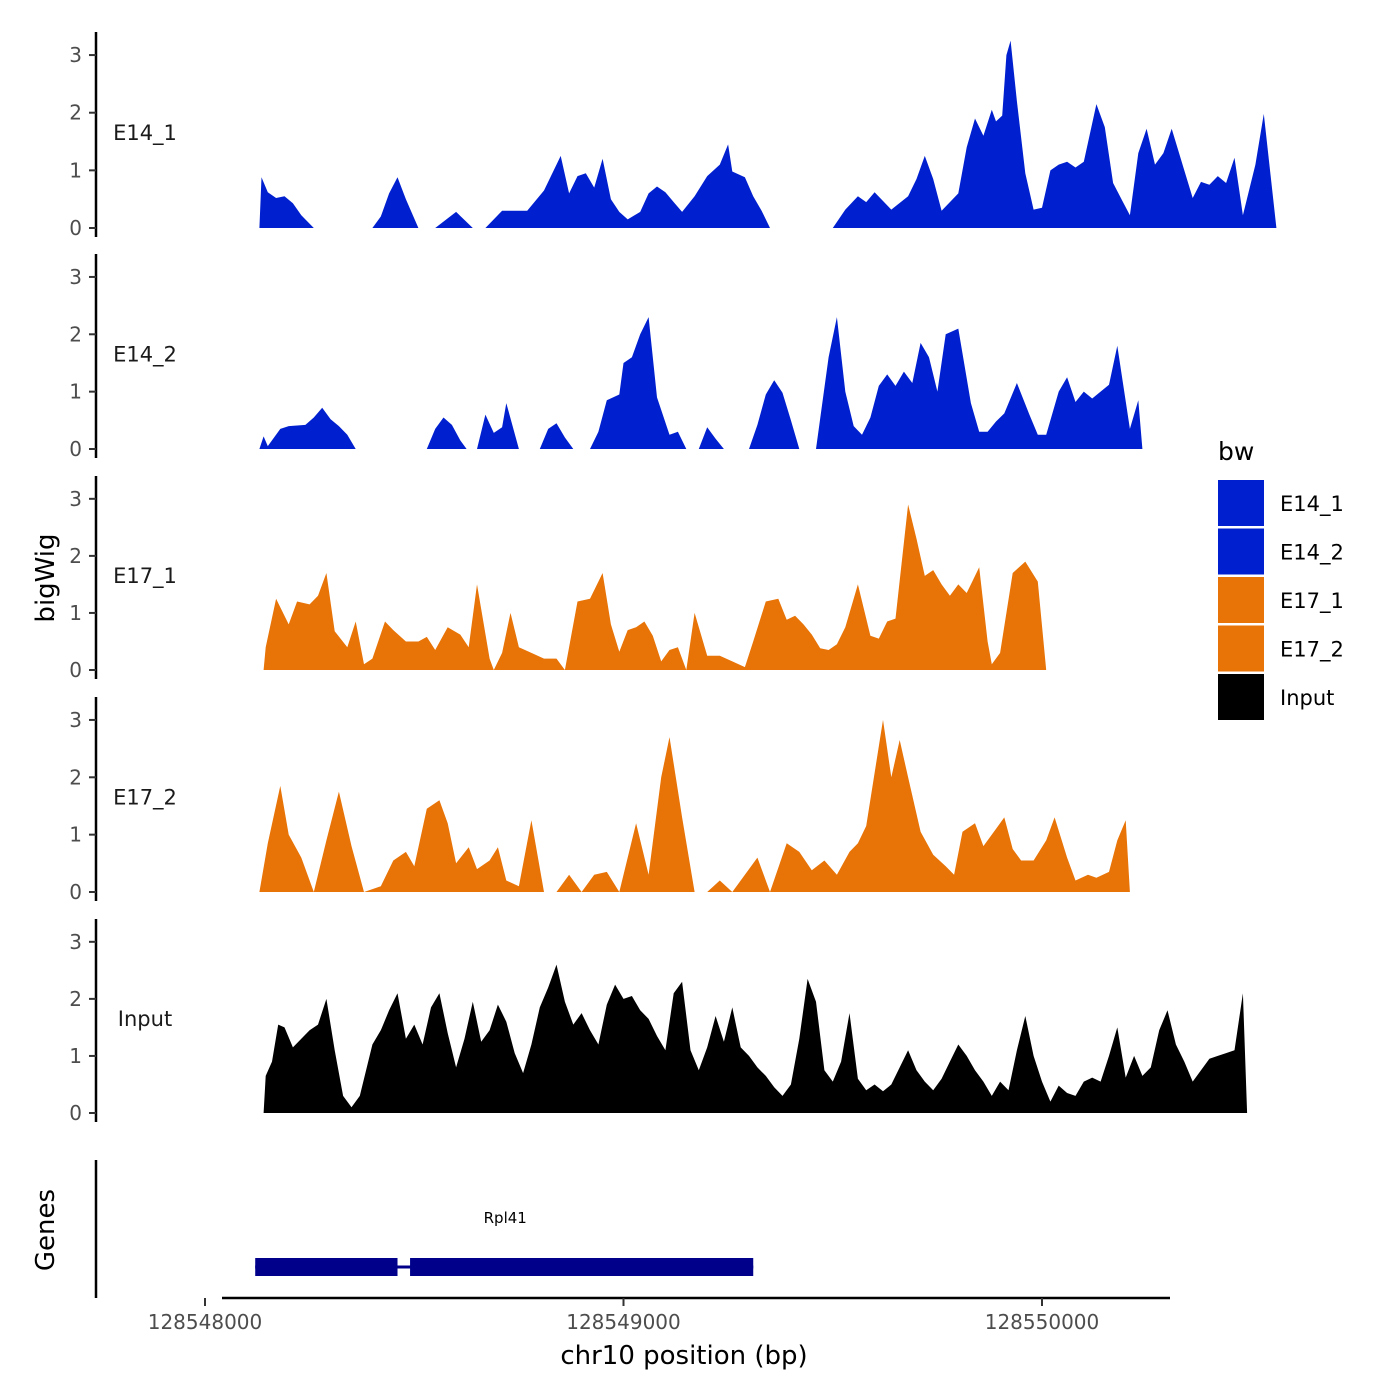  I want to click on x-axis-title: chr10 position (bp), so click(683, 1356).